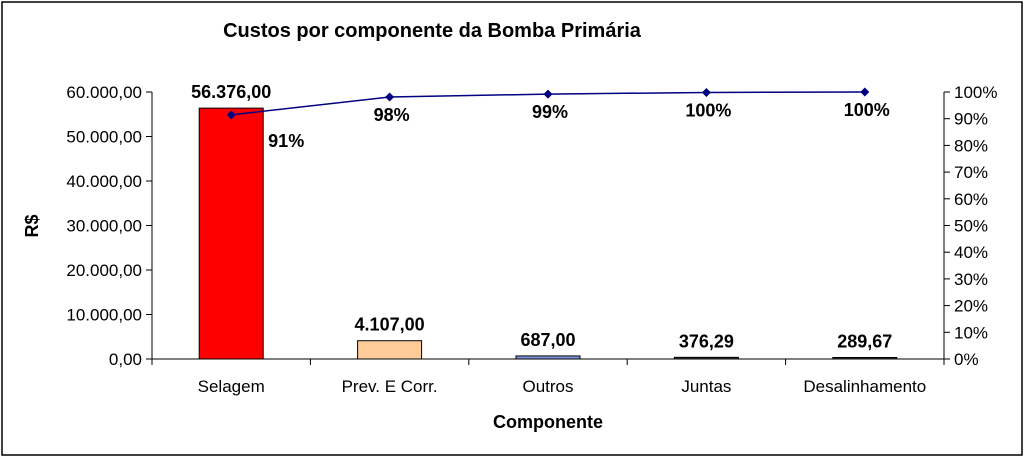  Describe the element at coordinates (971, 145) in the screenshot. I see `y2-tick-label: 80%` at that location.